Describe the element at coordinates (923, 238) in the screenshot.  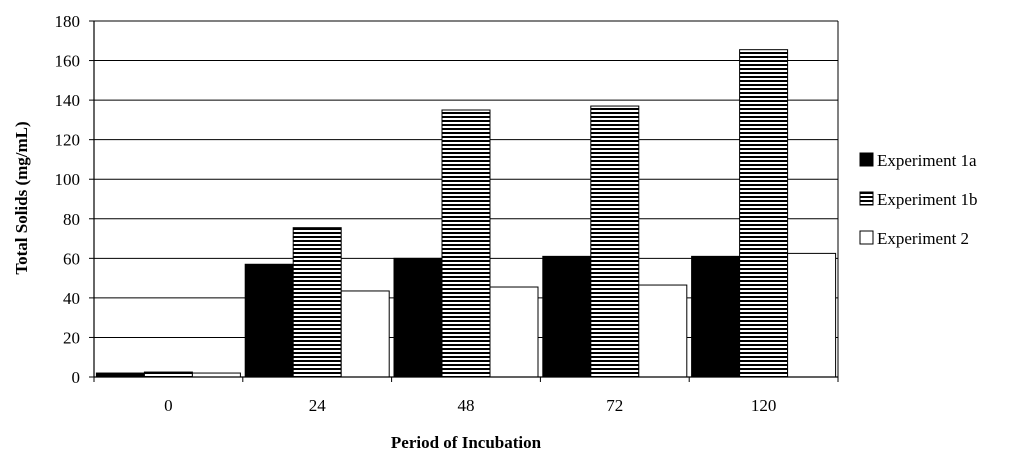
I see `legend-label: Experiment 2` at that location.